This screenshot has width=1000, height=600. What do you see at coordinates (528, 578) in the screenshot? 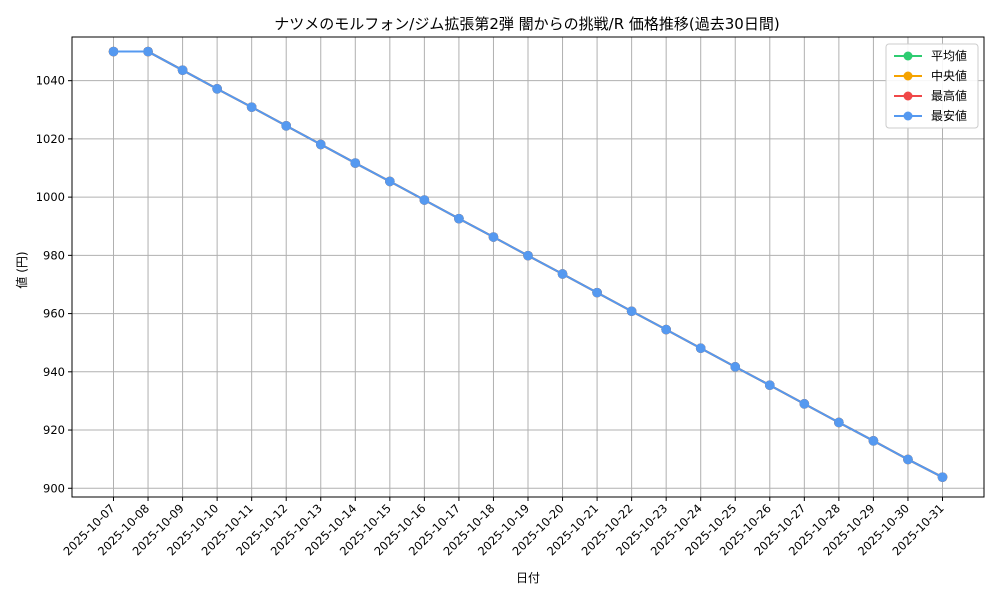
I see `x-axis-label: 日付` at bounding box center [528, 578].